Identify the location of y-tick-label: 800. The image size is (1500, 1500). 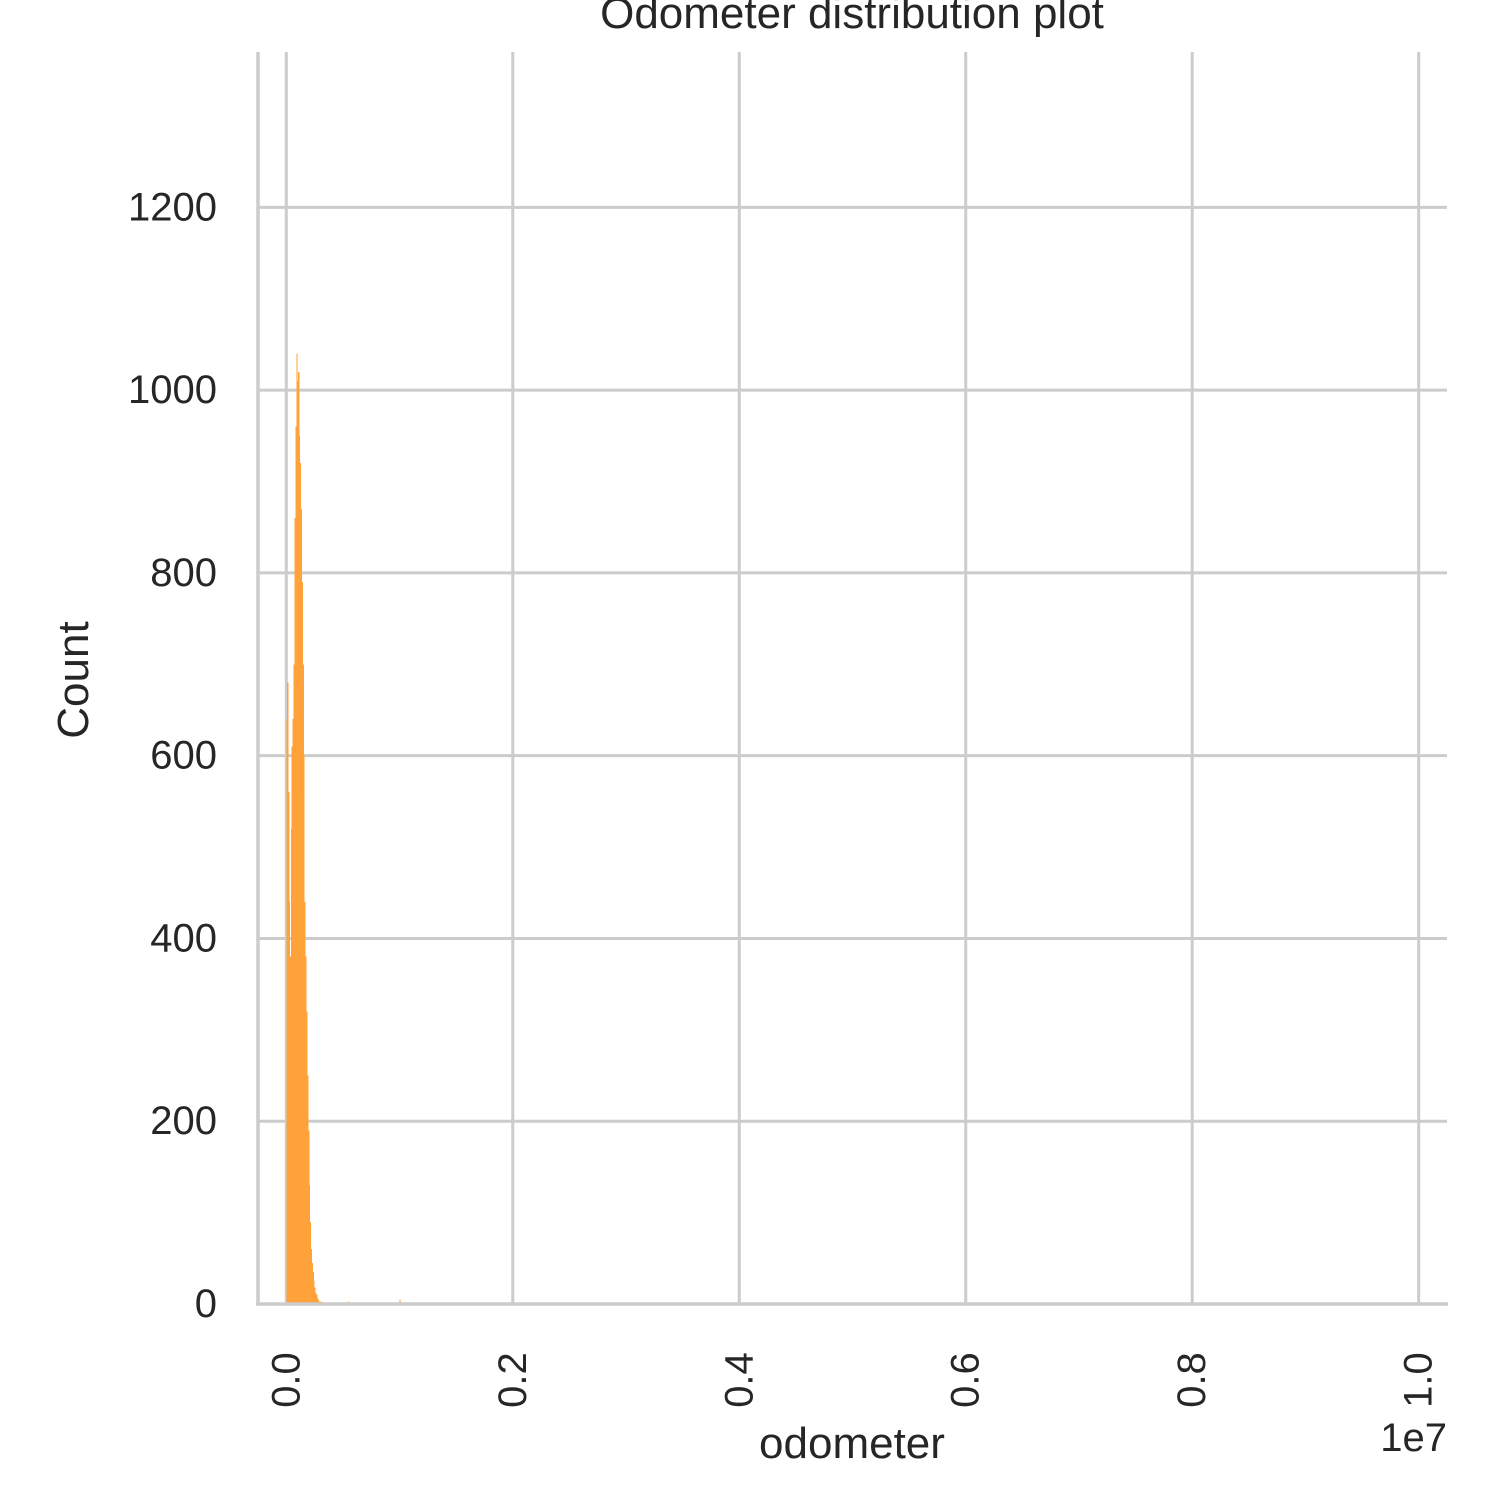
(183, 573).